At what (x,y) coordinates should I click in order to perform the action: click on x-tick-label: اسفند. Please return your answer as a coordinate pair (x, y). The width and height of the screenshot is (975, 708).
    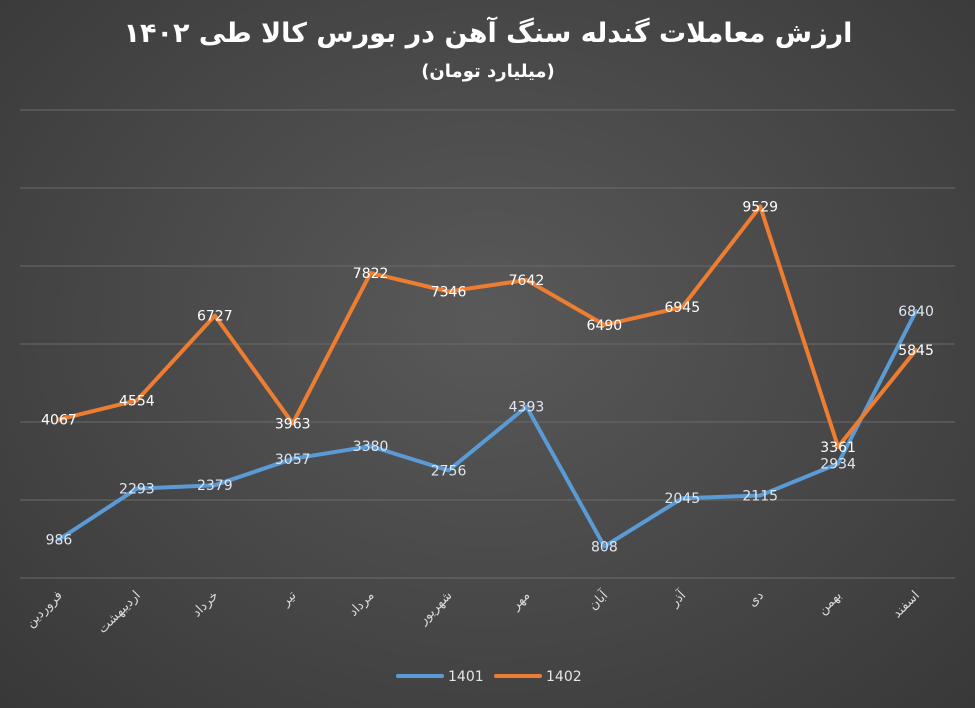
    Looking at the image, I should click on (906, 604).